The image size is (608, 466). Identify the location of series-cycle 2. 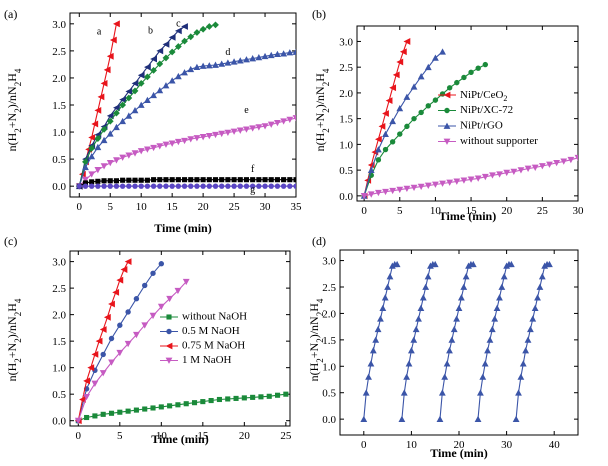
(418, 341).